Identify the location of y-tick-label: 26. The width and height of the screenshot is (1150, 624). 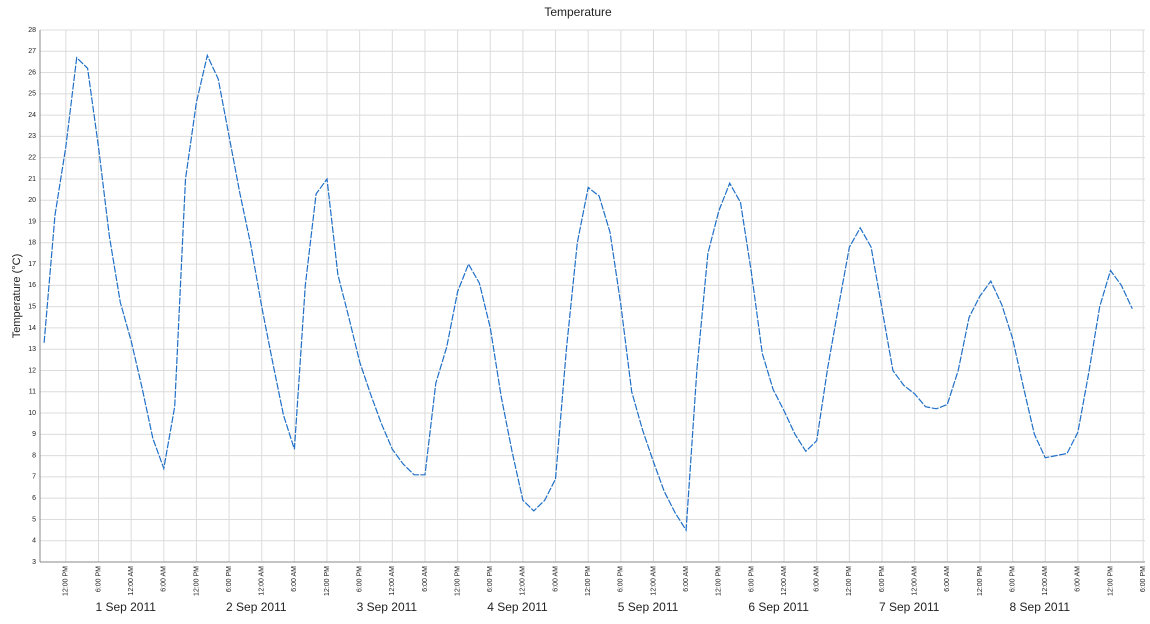
(32, 72).